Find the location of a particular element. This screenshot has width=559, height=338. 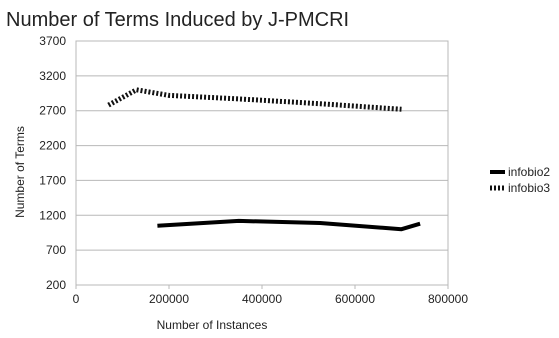

x-tick-label: 0 is located at coordinates (76, 299).